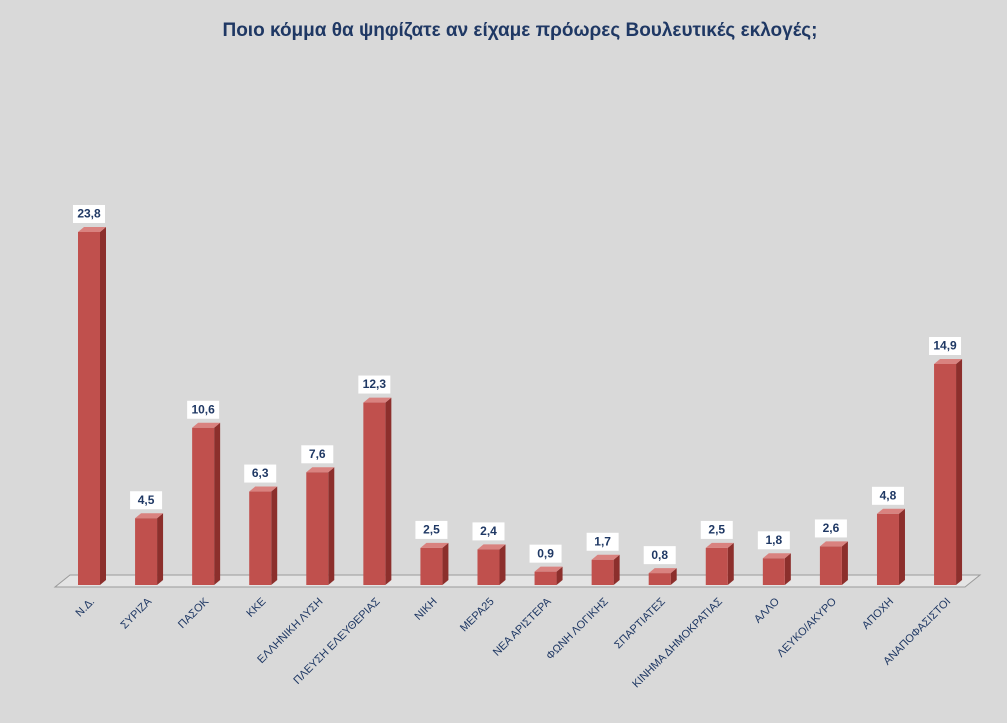 Image resolution: width=1007 pixels, height=723 pixels. I want to click on value-label: 23,8, so click(89, 214).